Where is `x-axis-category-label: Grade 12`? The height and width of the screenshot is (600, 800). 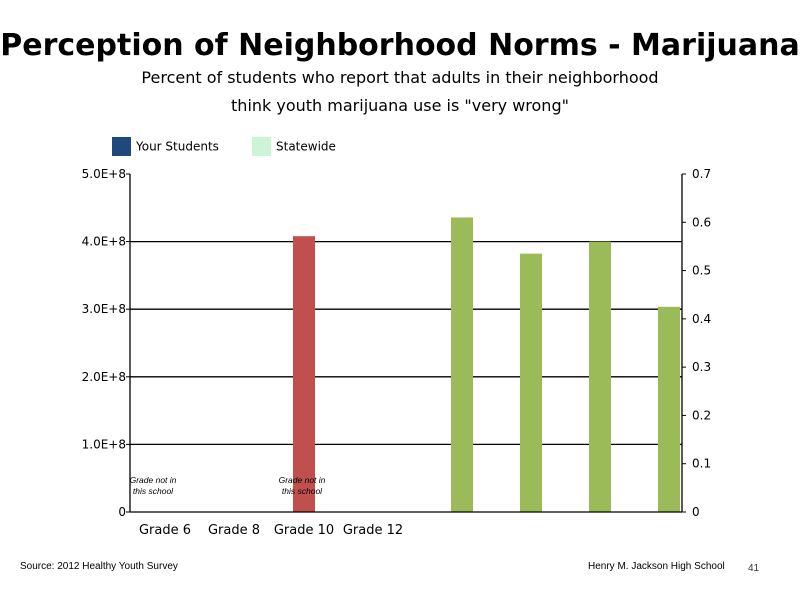
x-axis-category-label: Grade 12 is located at coordinates (373, 530).